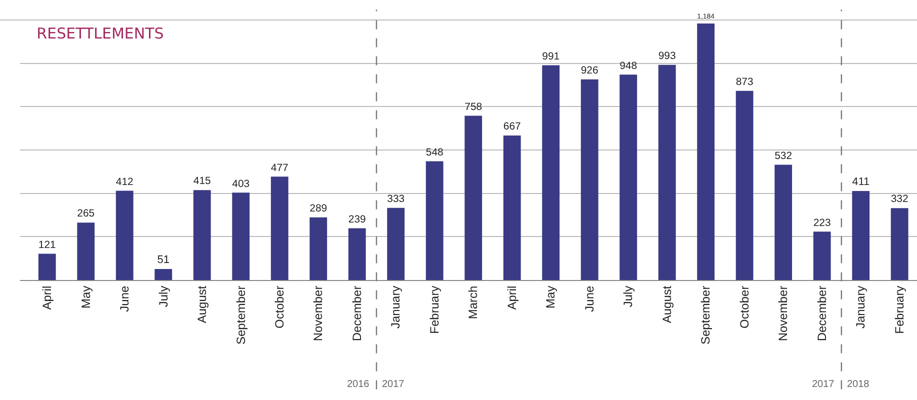 This screenshot has height=400, width=917. Describe the element at coordinates (512, 127) in the screenshot. I see `data-label: 667` at that location.